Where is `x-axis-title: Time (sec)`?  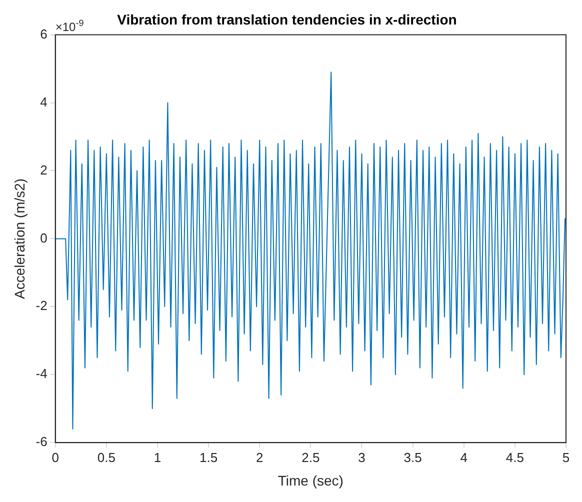 x-axis-title: Time (sec) is located at coordinates (311, 480).